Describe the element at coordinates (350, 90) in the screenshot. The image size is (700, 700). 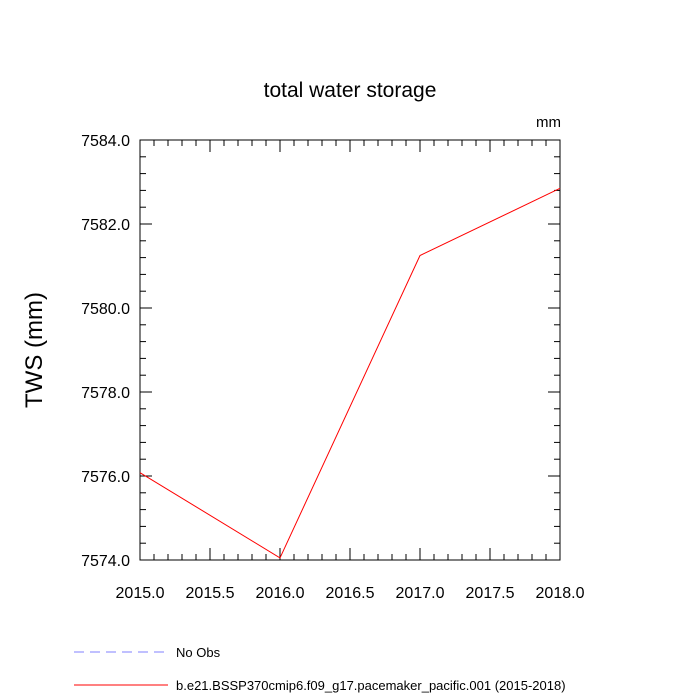
I see `chart-title: total water storage` at that location.